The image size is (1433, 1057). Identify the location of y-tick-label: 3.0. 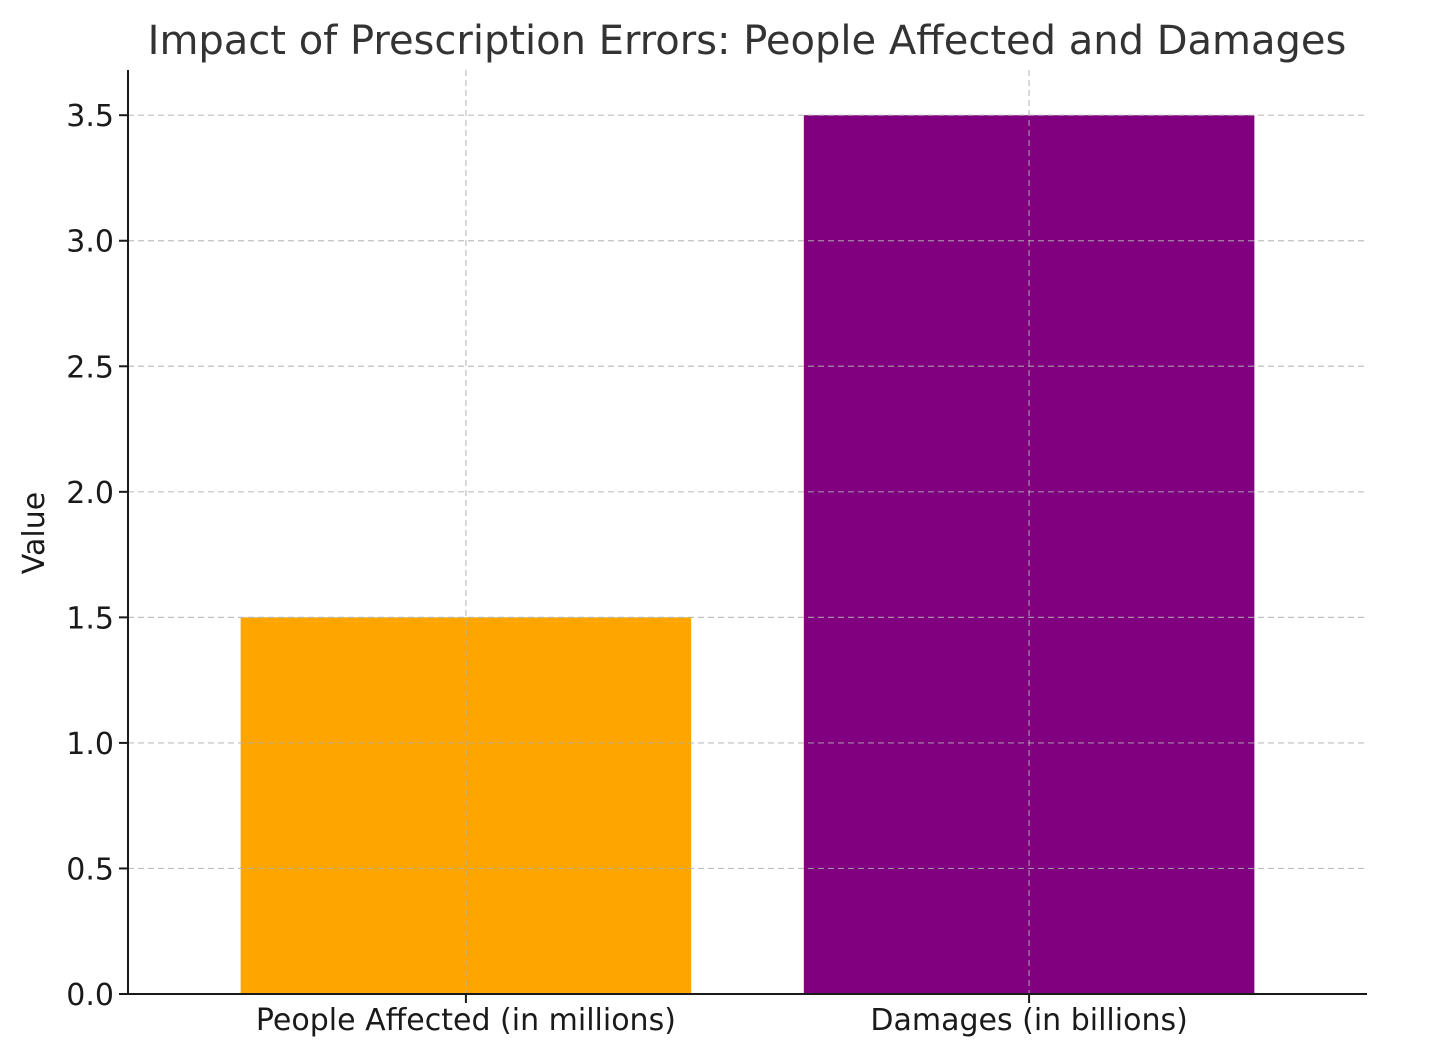
(90, 242).